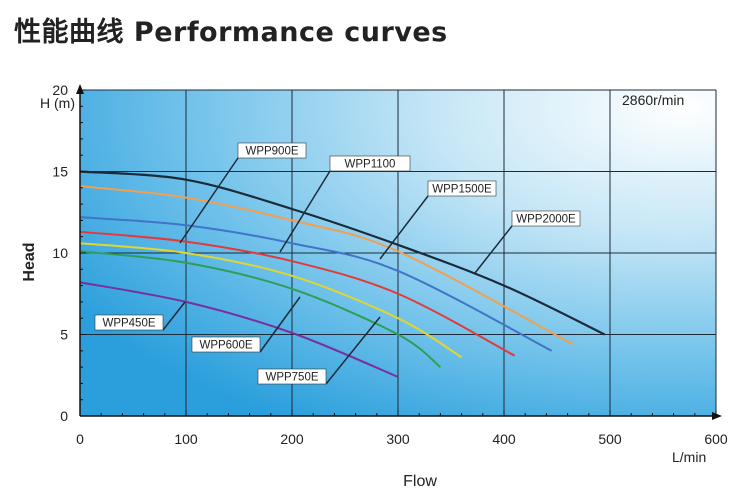 The width and height of the screenshot is (752, 494). I want to click on curve-label-wpp900e: WPP900E, so click(271, 152).